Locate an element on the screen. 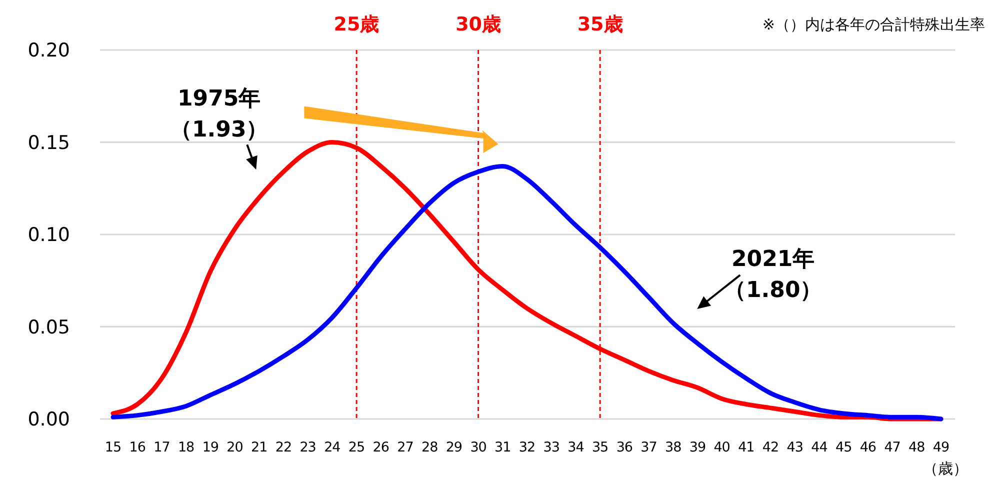 This screenshot has height=482, width=989. y-tick-label: 0.00 is located at coordinates (49, 419).